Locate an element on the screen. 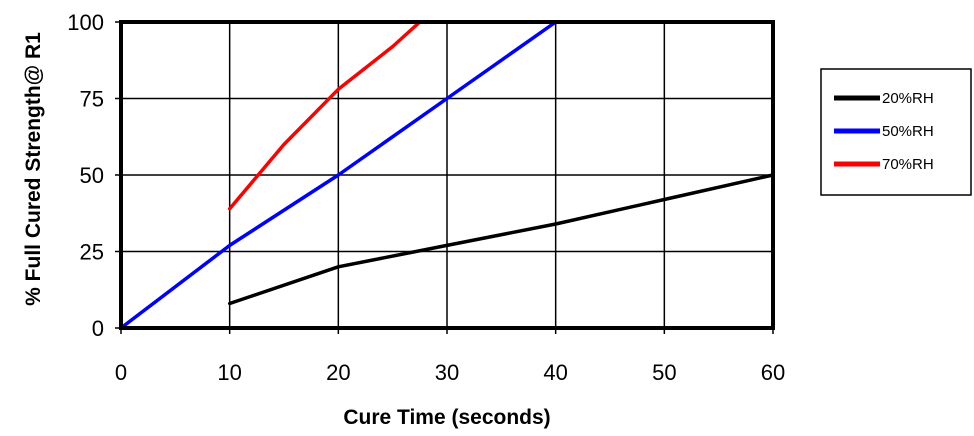 Image resolution: width=974 pixels, height=436 pixels. series-line-70pctrh is located at coordinates (324, 115).